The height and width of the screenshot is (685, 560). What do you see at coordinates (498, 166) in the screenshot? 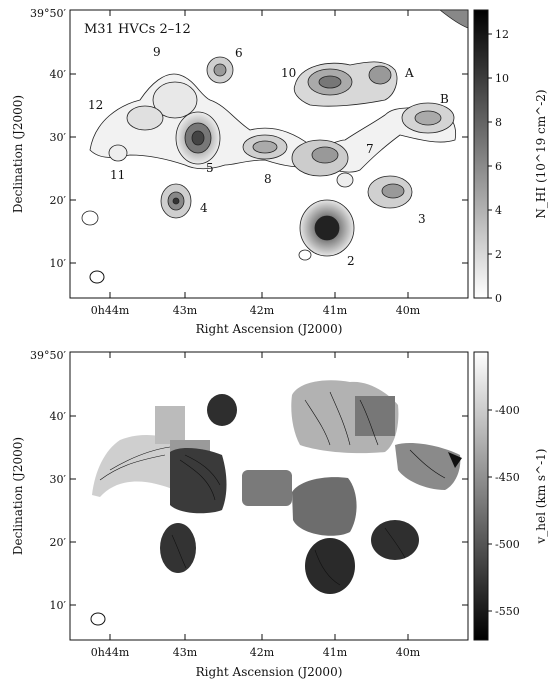
I see `colorbar-tick-label: 6` at bounding box center [498, 166].